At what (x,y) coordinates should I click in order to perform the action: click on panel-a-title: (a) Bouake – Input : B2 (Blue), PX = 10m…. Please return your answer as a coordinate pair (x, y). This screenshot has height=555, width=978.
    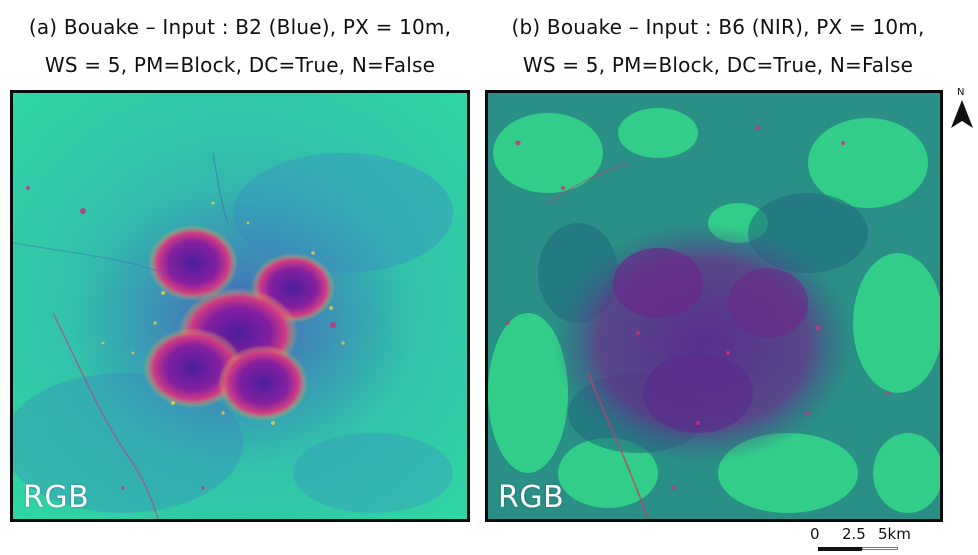
    Looking at the image, I should click on (240, 46).